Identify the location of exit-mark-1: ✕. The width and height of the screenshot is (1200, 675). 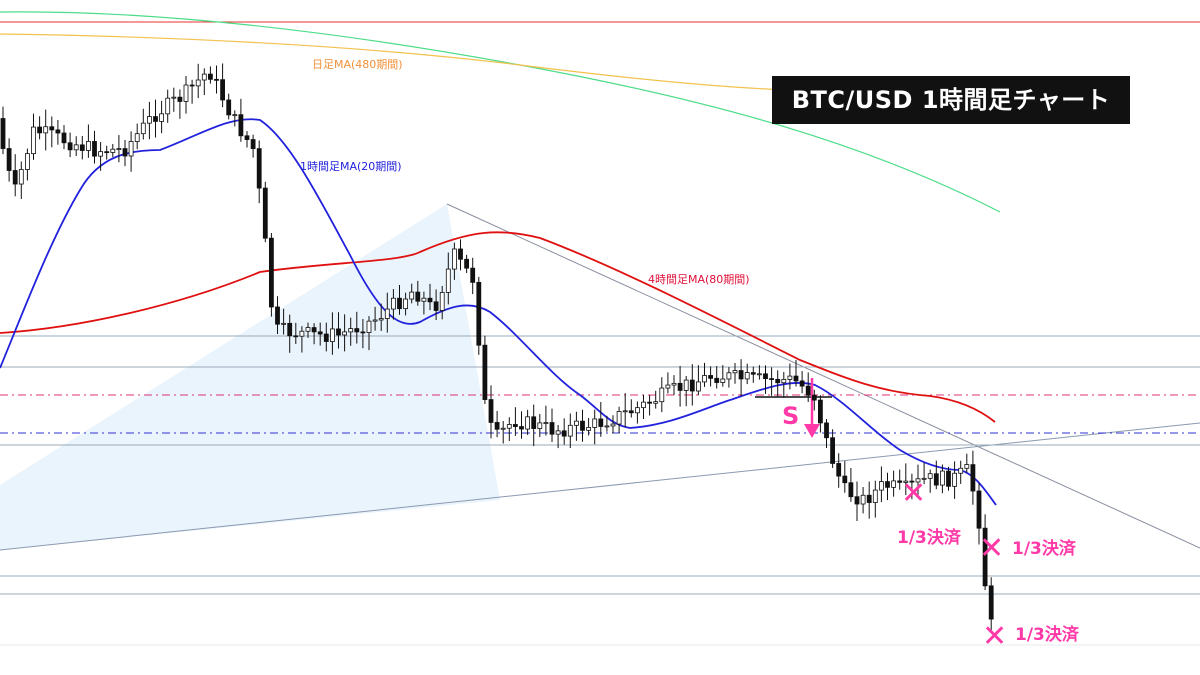
(913, 493).